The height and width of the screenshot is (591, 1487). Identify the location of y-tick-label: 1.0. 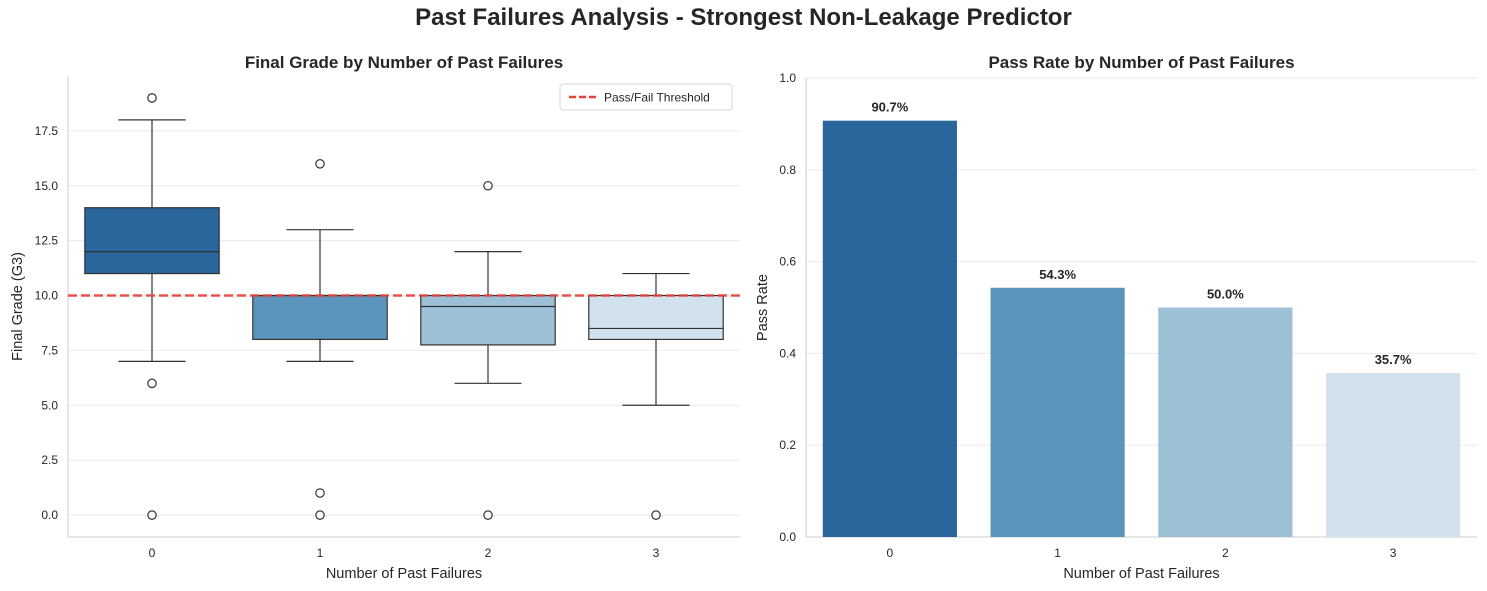
(787, 78).